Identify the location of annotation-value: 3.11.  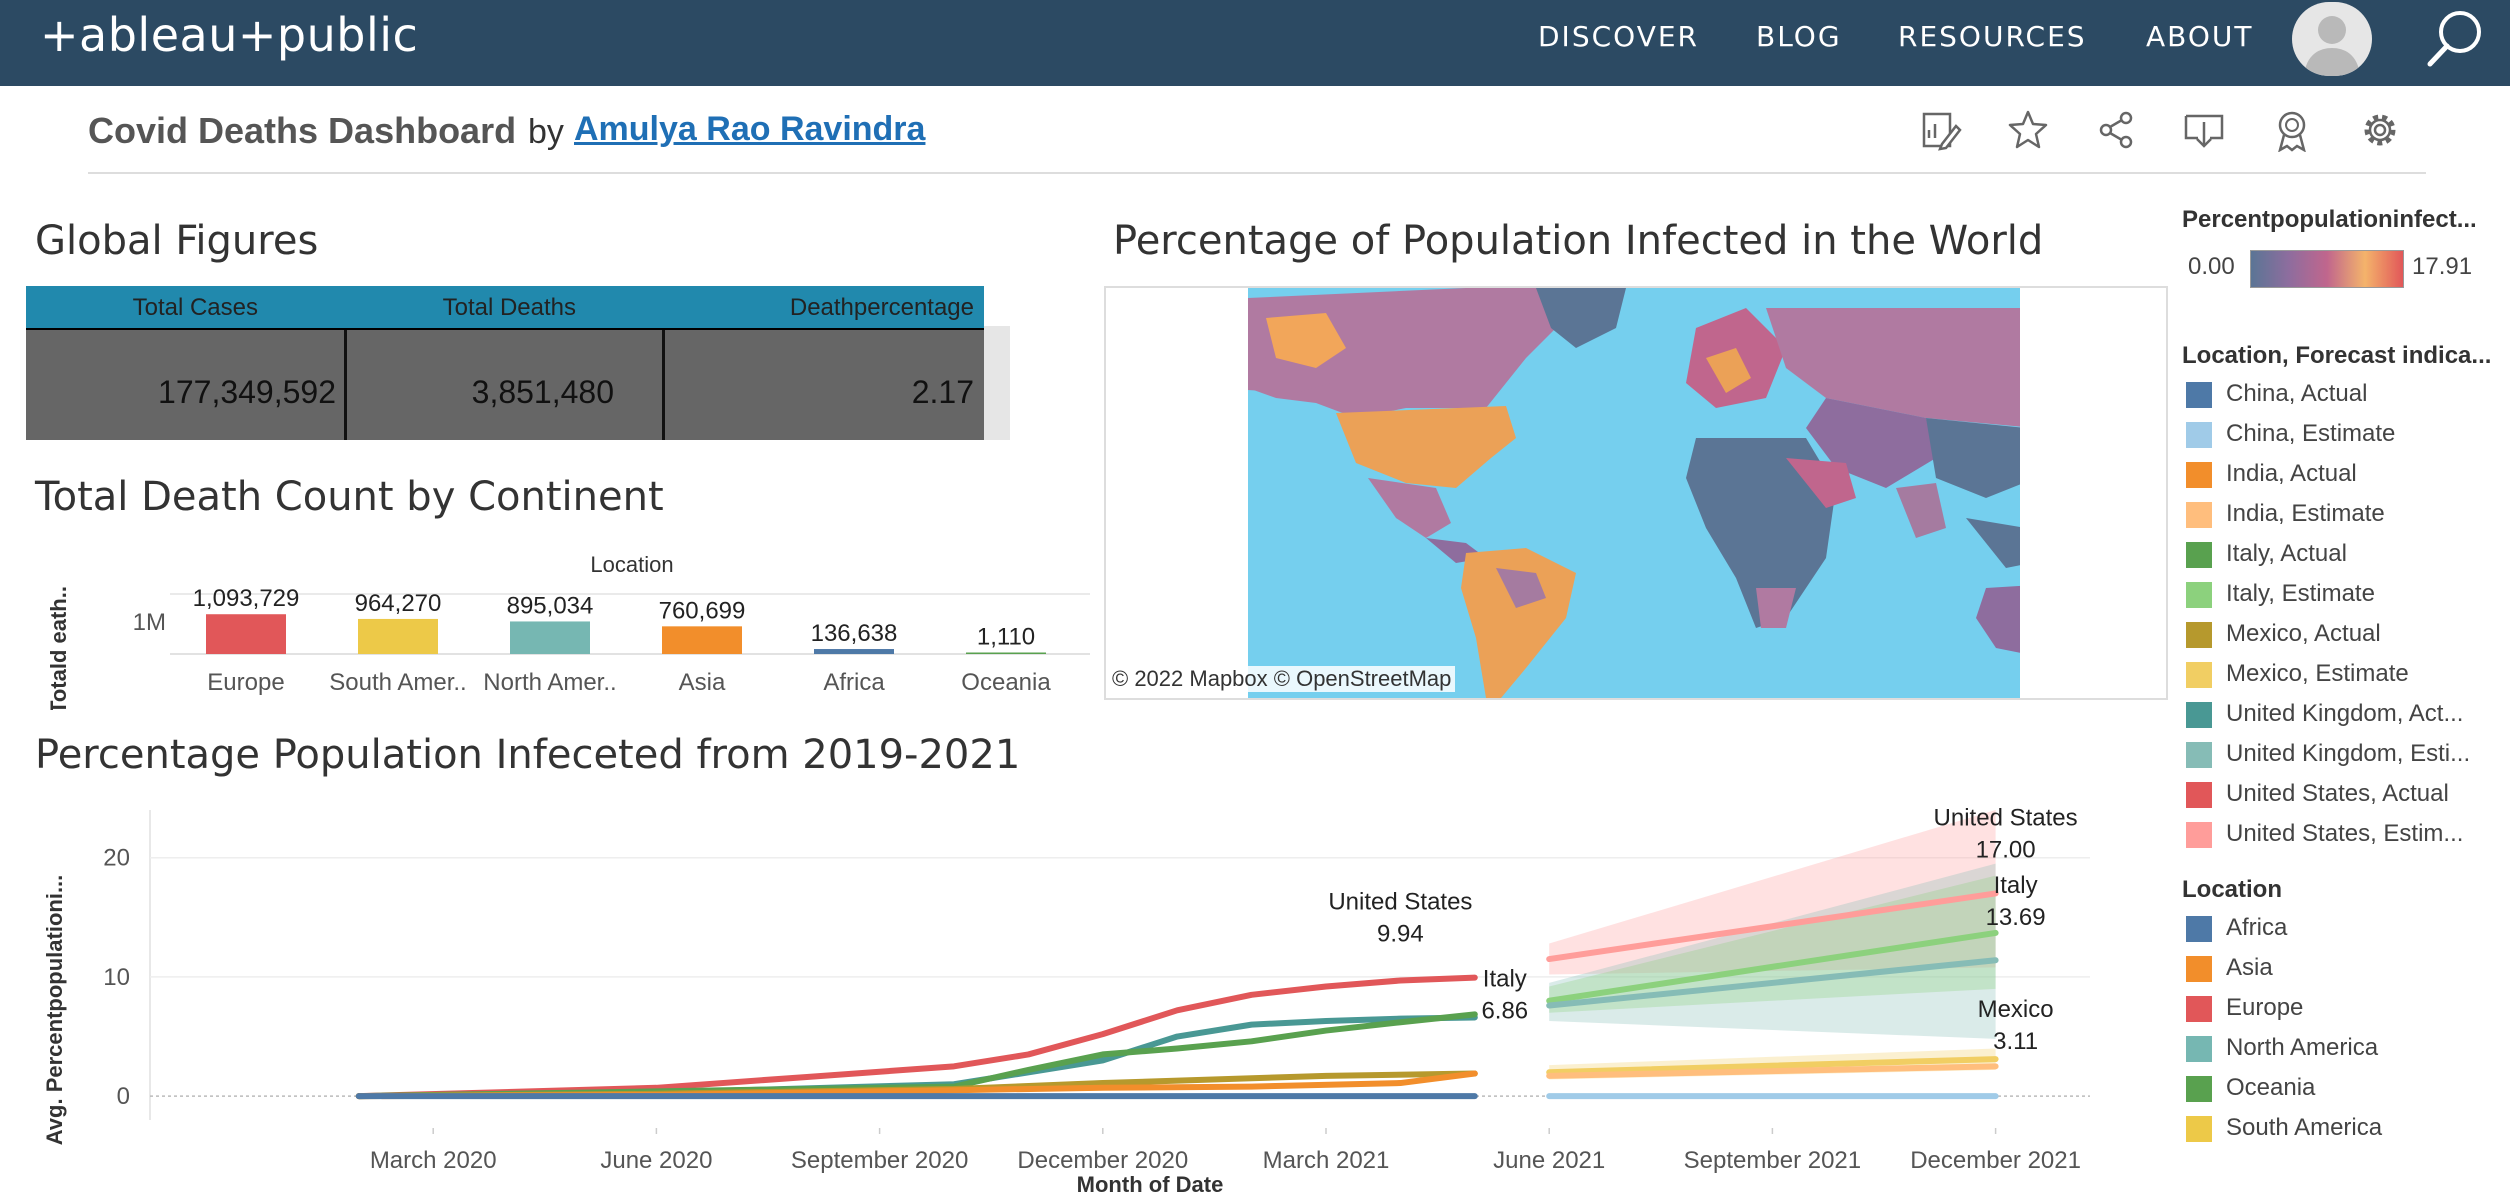
(2015, 1041).